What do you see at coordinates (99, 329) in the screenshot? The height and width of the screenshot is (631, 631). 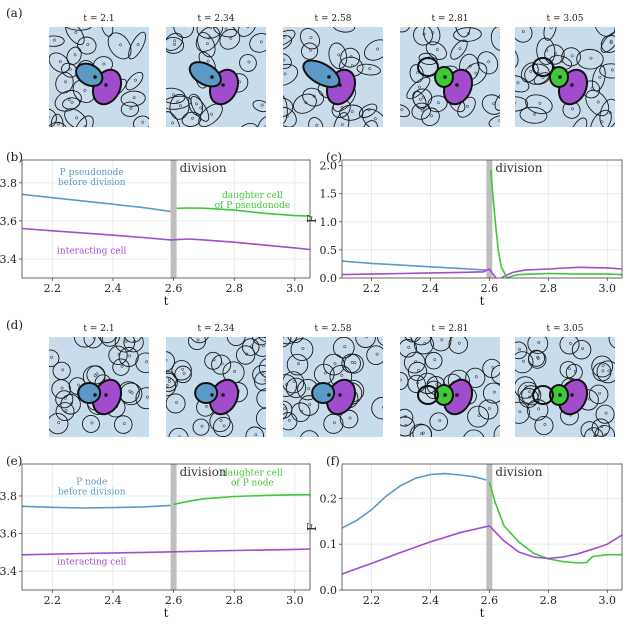 I see `snapshot-time: t = 2.1` at bounding box center [99, 329].